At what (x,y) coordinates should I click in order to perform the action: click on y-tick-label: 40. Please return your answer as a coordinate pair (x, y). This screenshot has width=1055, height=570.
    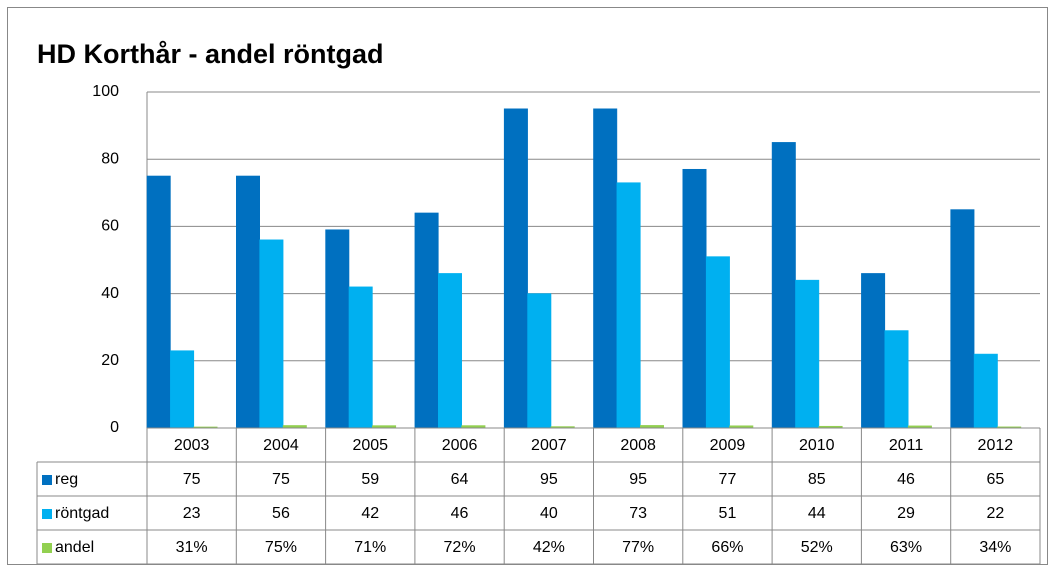
    Looking at the image, I should click on (110, 293).